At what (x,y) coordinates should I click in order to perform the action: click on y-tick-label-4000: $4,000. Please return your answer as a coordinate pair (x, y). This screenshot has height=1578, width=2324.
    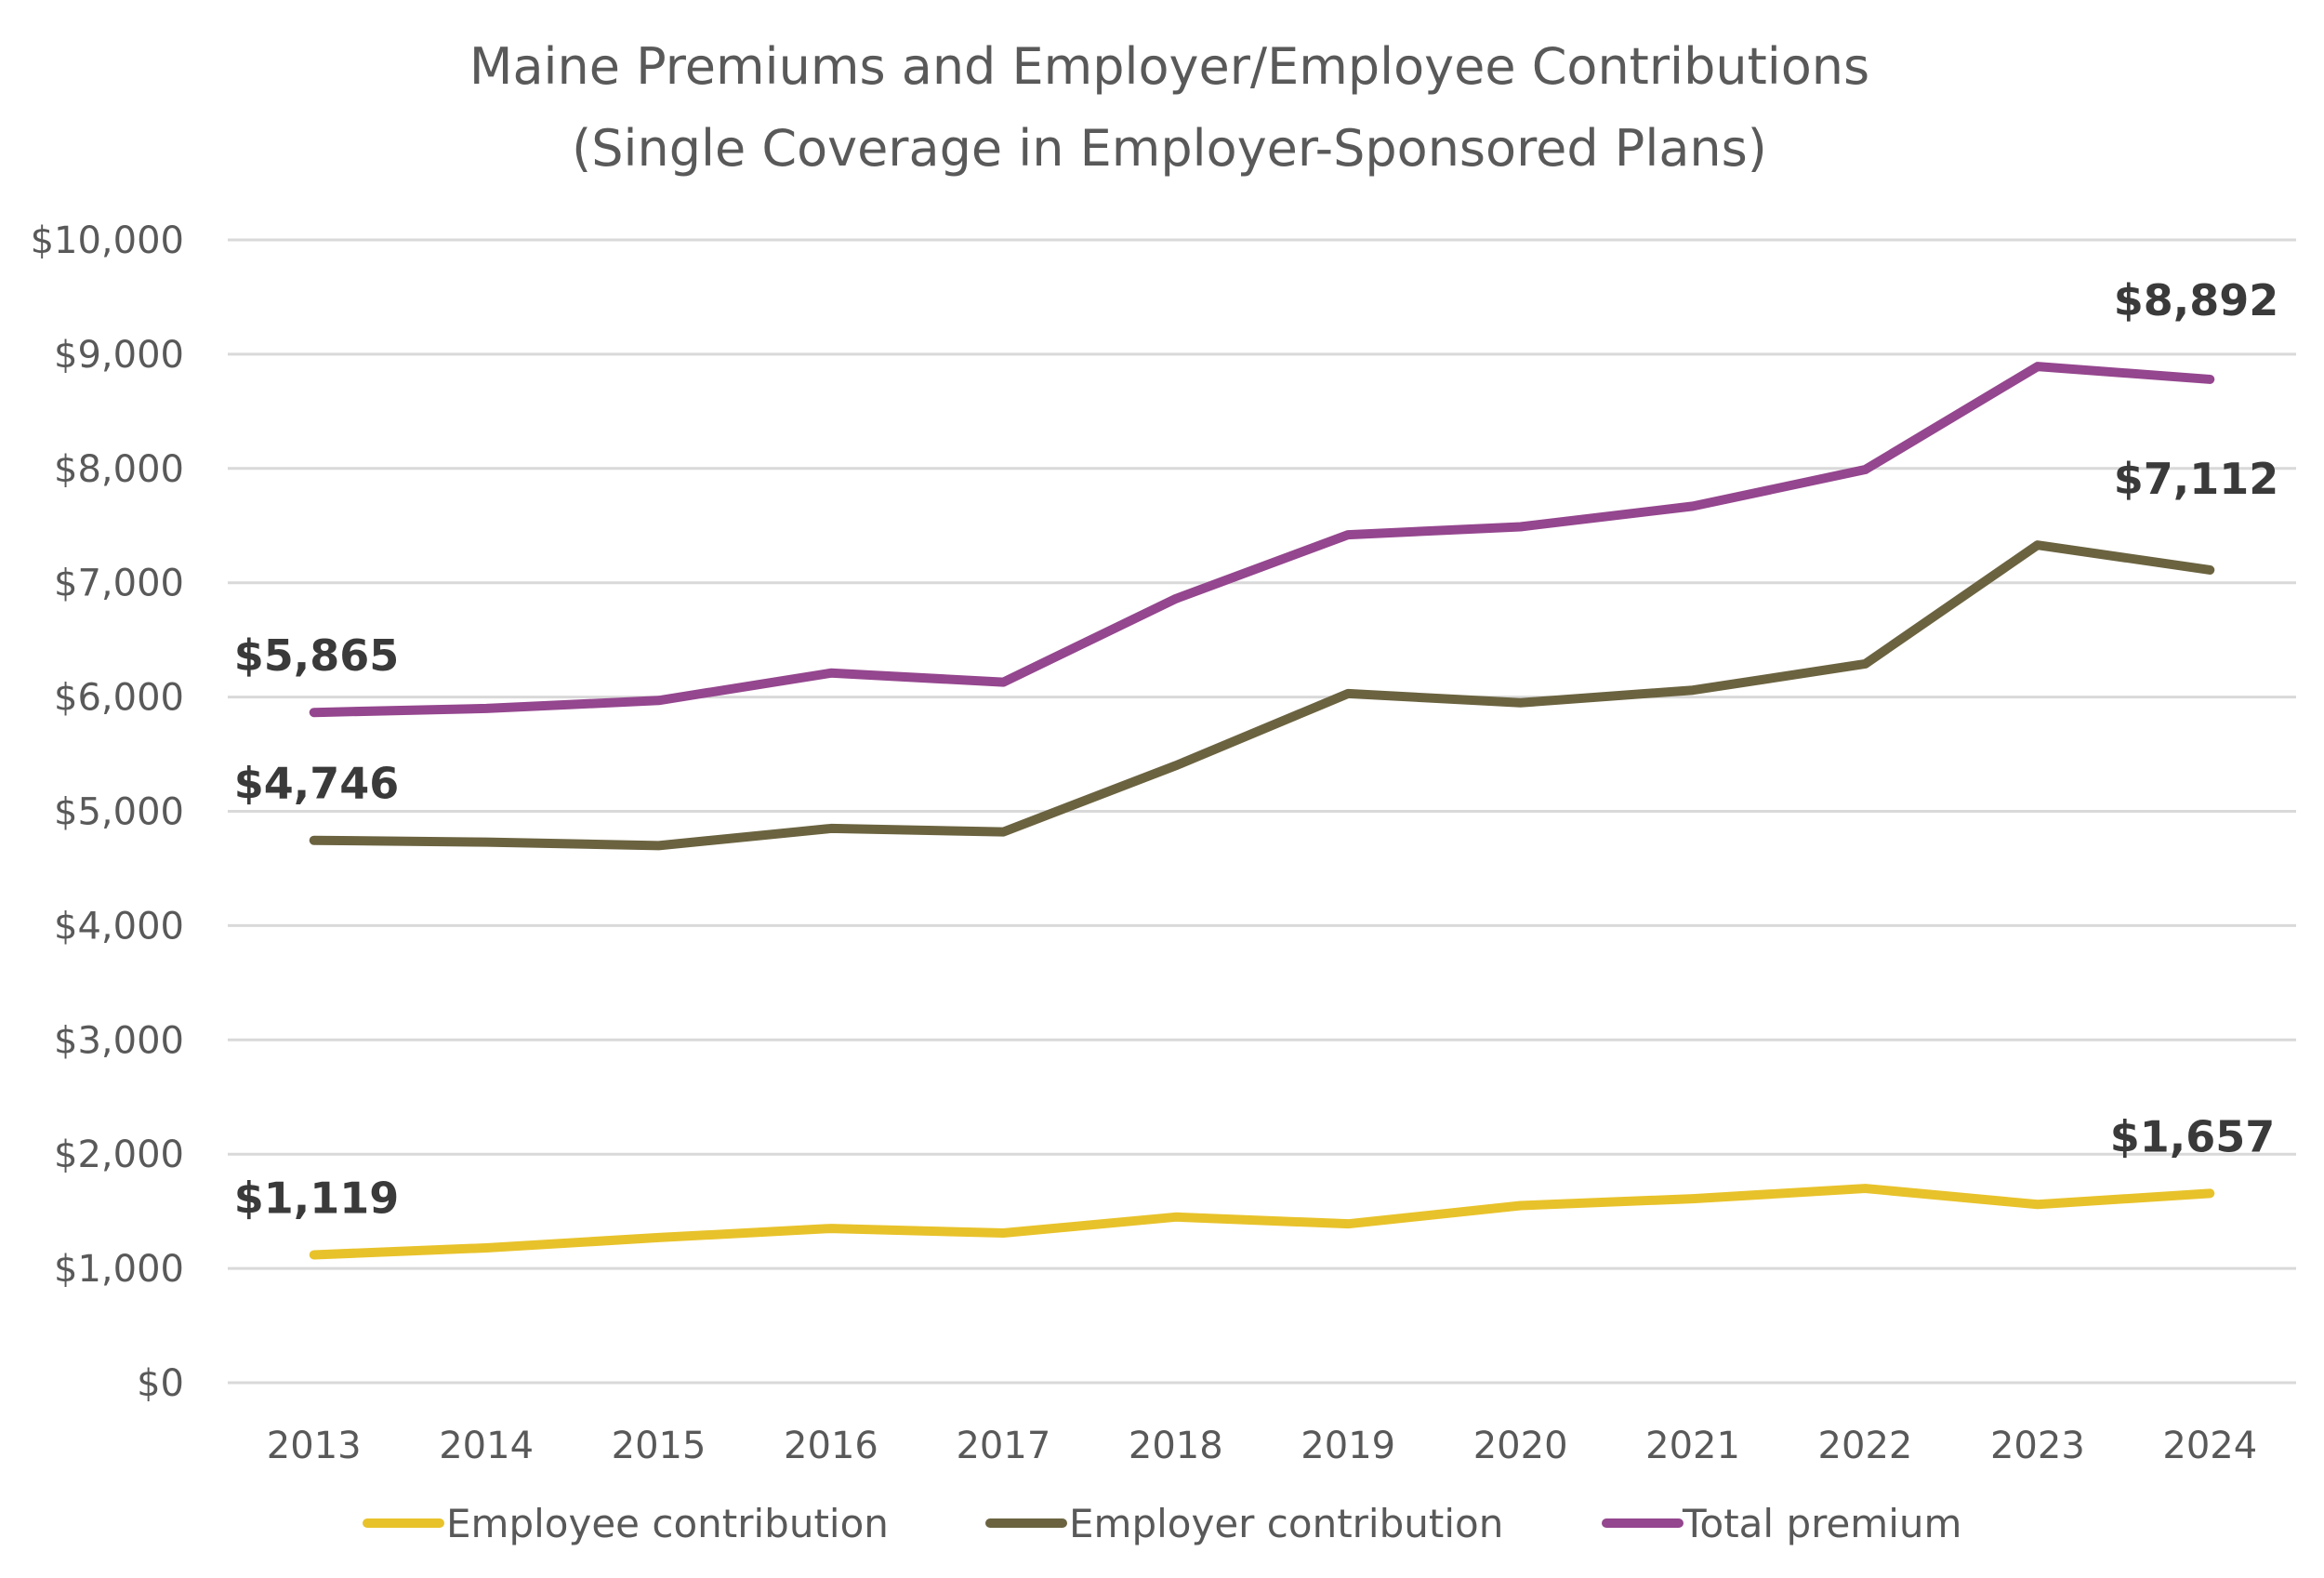
    Looking at the image, I should click on (119, 926).